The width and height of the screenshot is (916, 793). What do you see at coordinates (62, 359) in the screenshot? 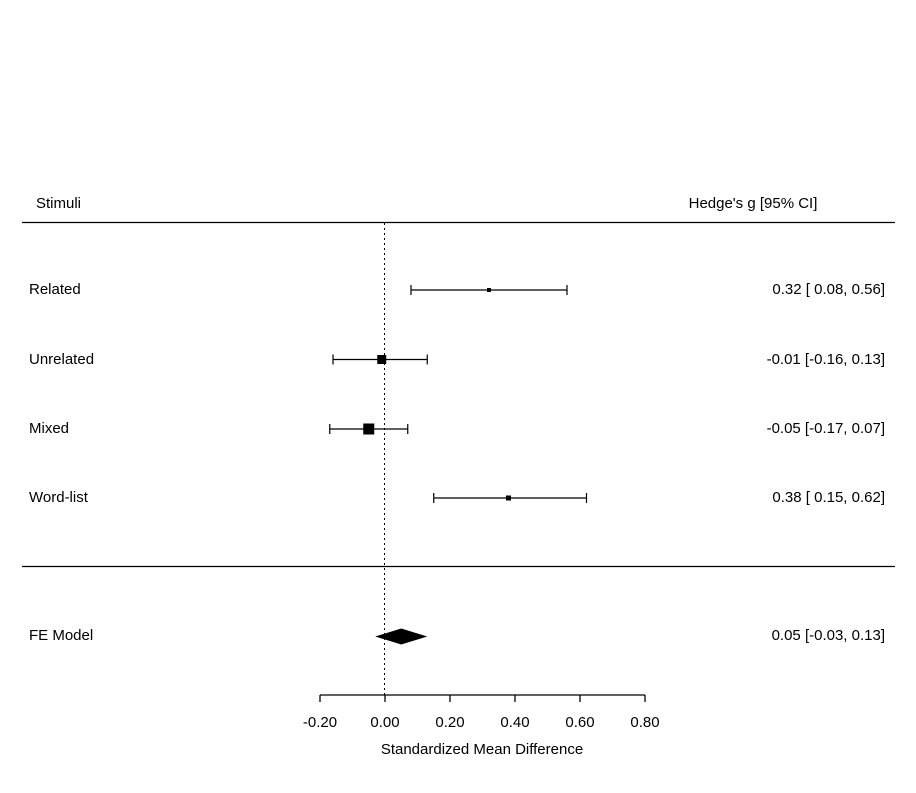
I see `row-label: Unrelated` at bounding box center [62, 359].